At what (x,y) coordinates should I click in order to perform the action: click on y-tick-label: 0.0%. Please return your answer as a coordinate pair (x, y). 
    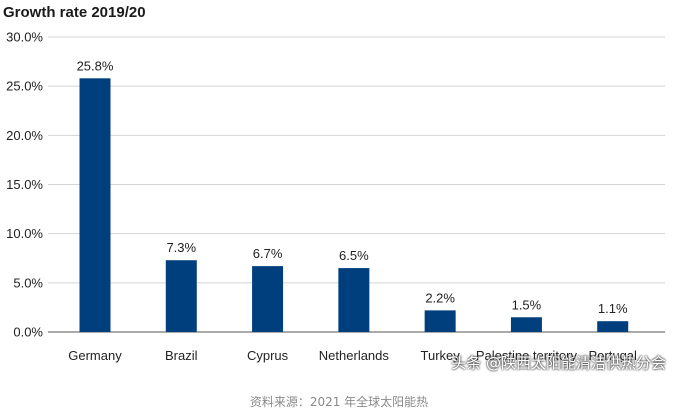
    Looking at the image, I should click on (28, 332).